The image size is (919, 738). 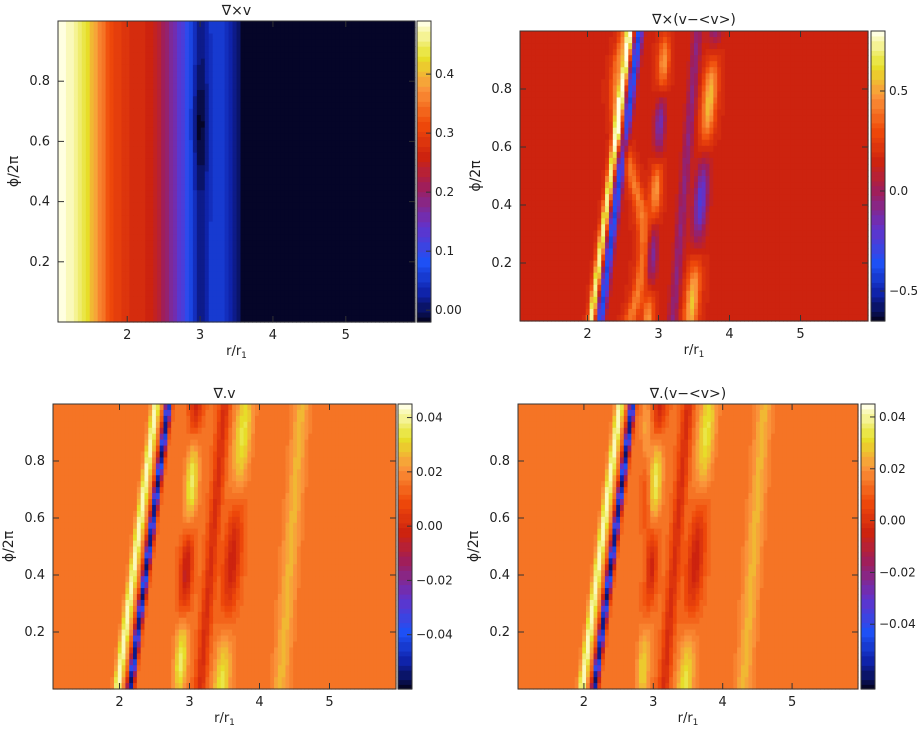 I want to click on colorbar-step, so click(x=424, y=225).